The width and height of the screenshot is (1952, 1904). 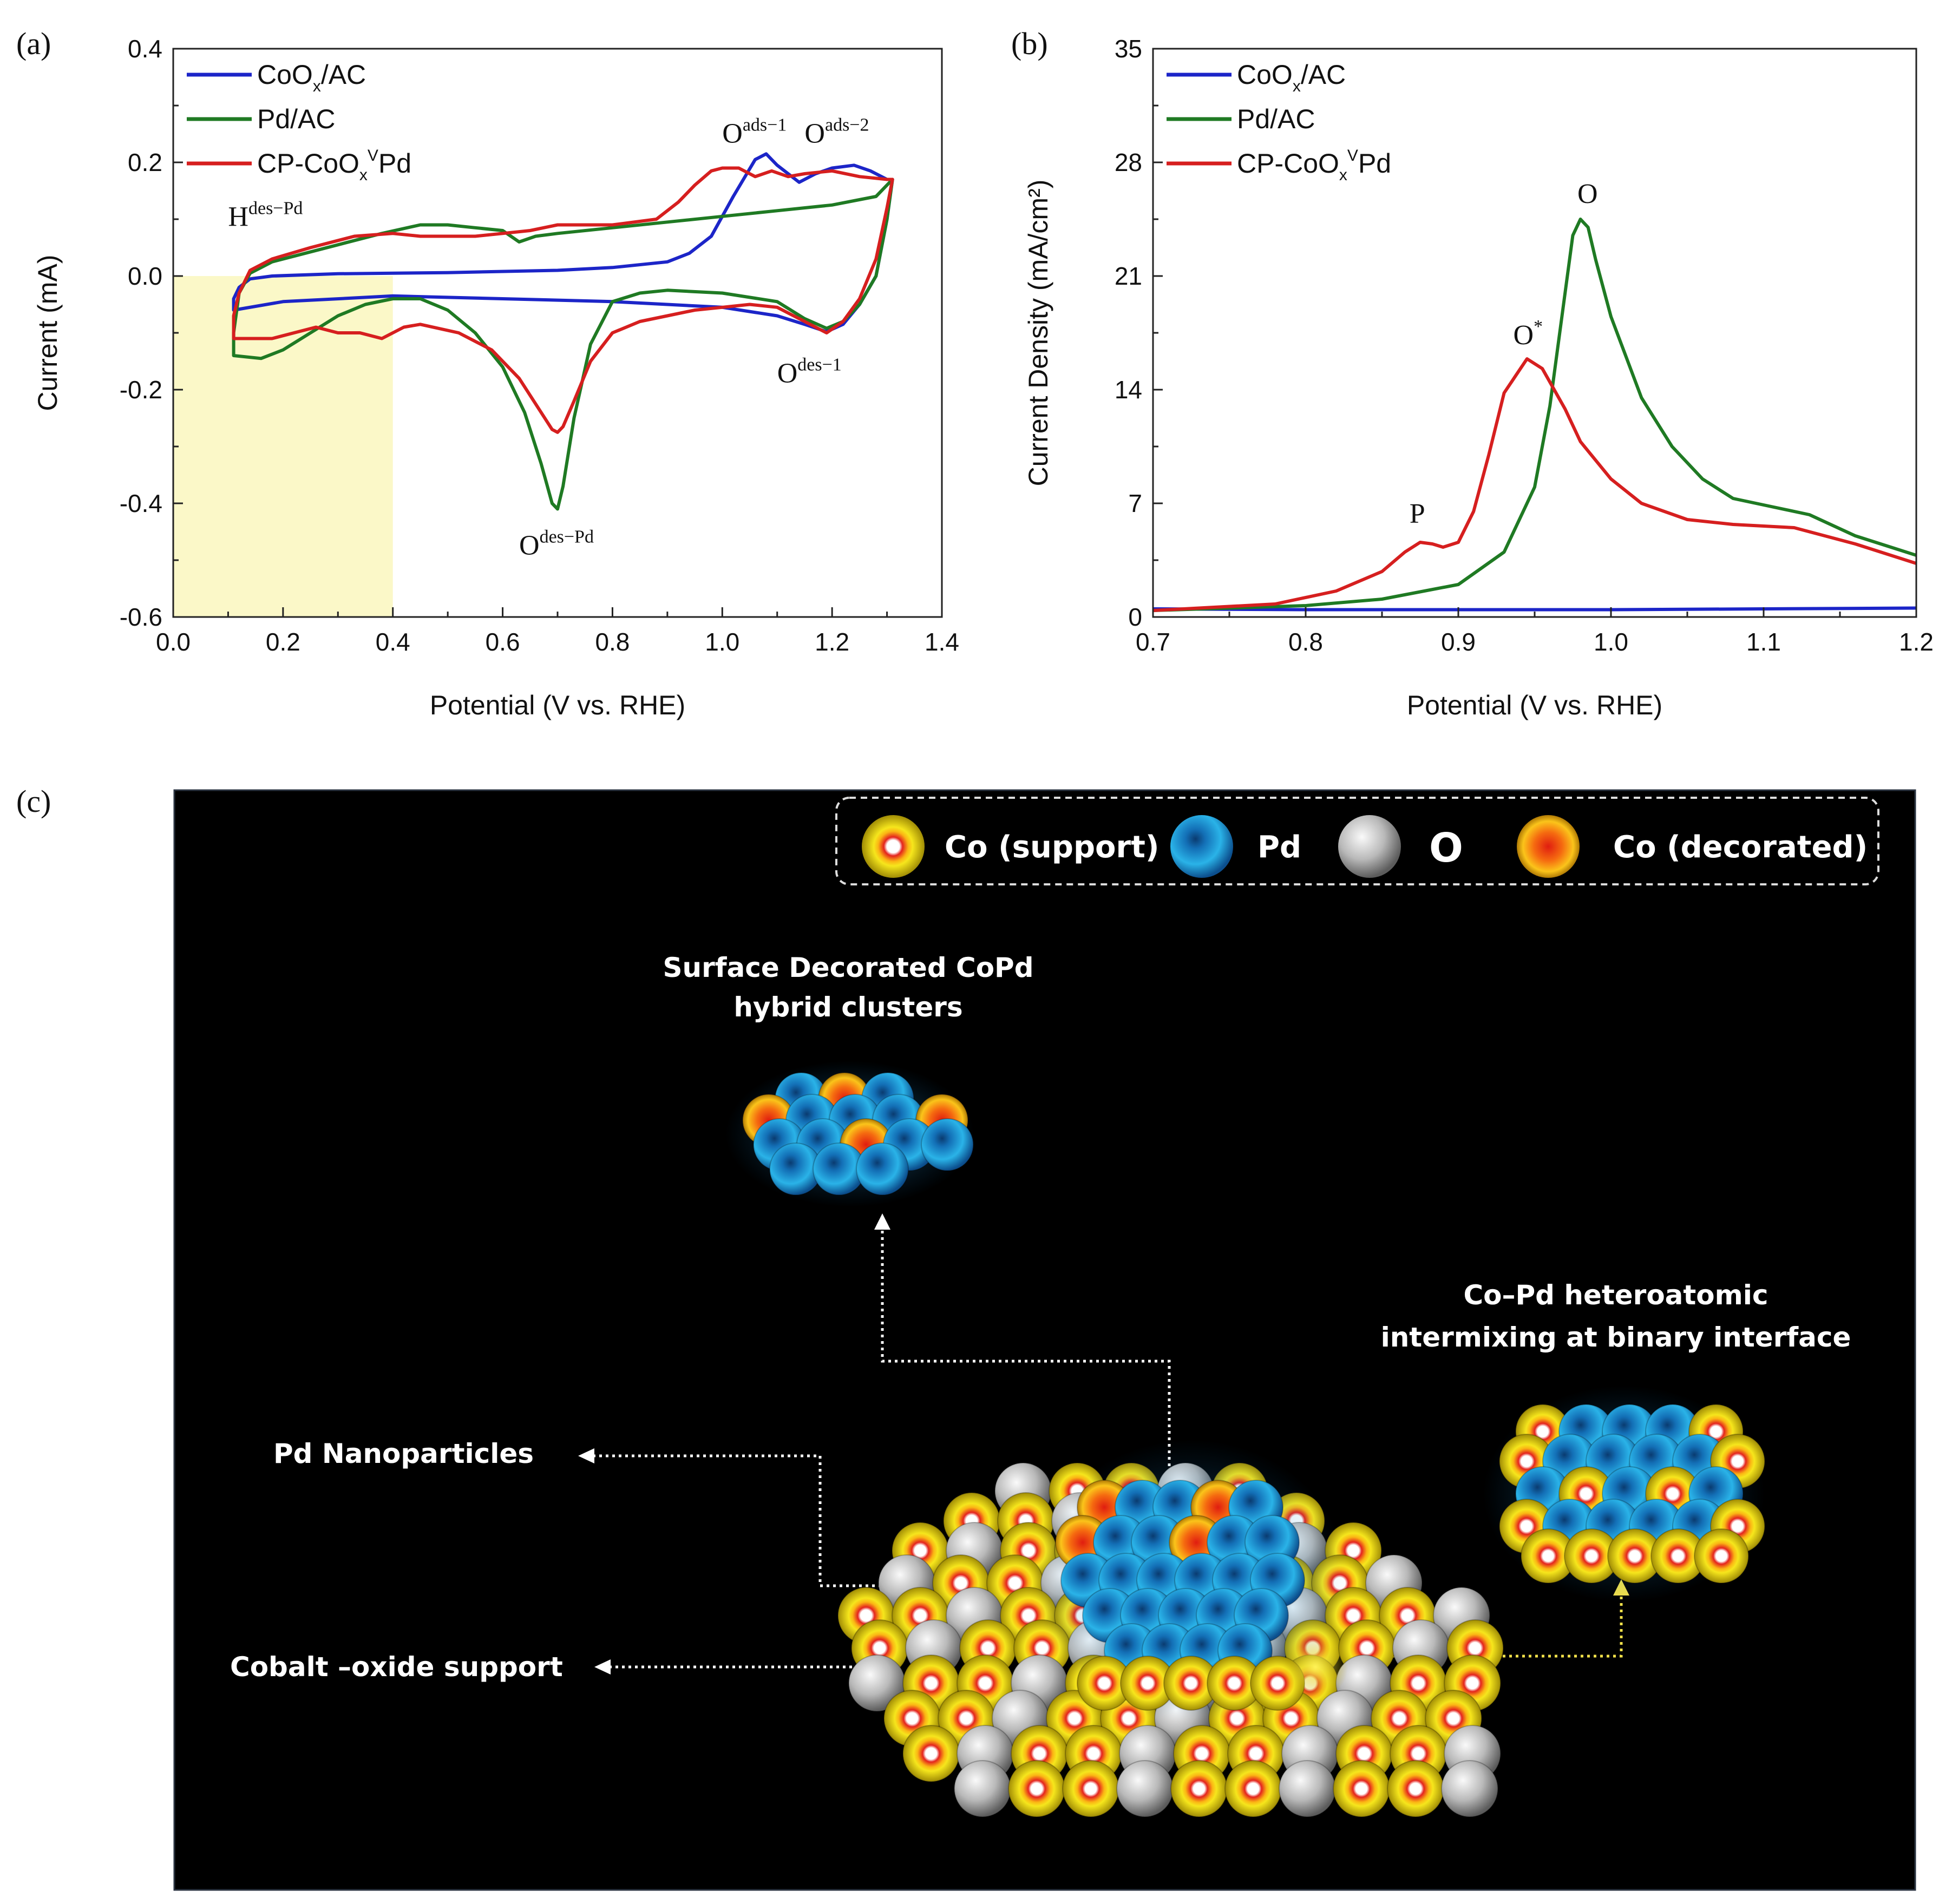 What do you see at coordinates (1305, 642) in the screenshot?
I see `x-tick-label-b-1: 0.8` at bounding box center [1305, 642].